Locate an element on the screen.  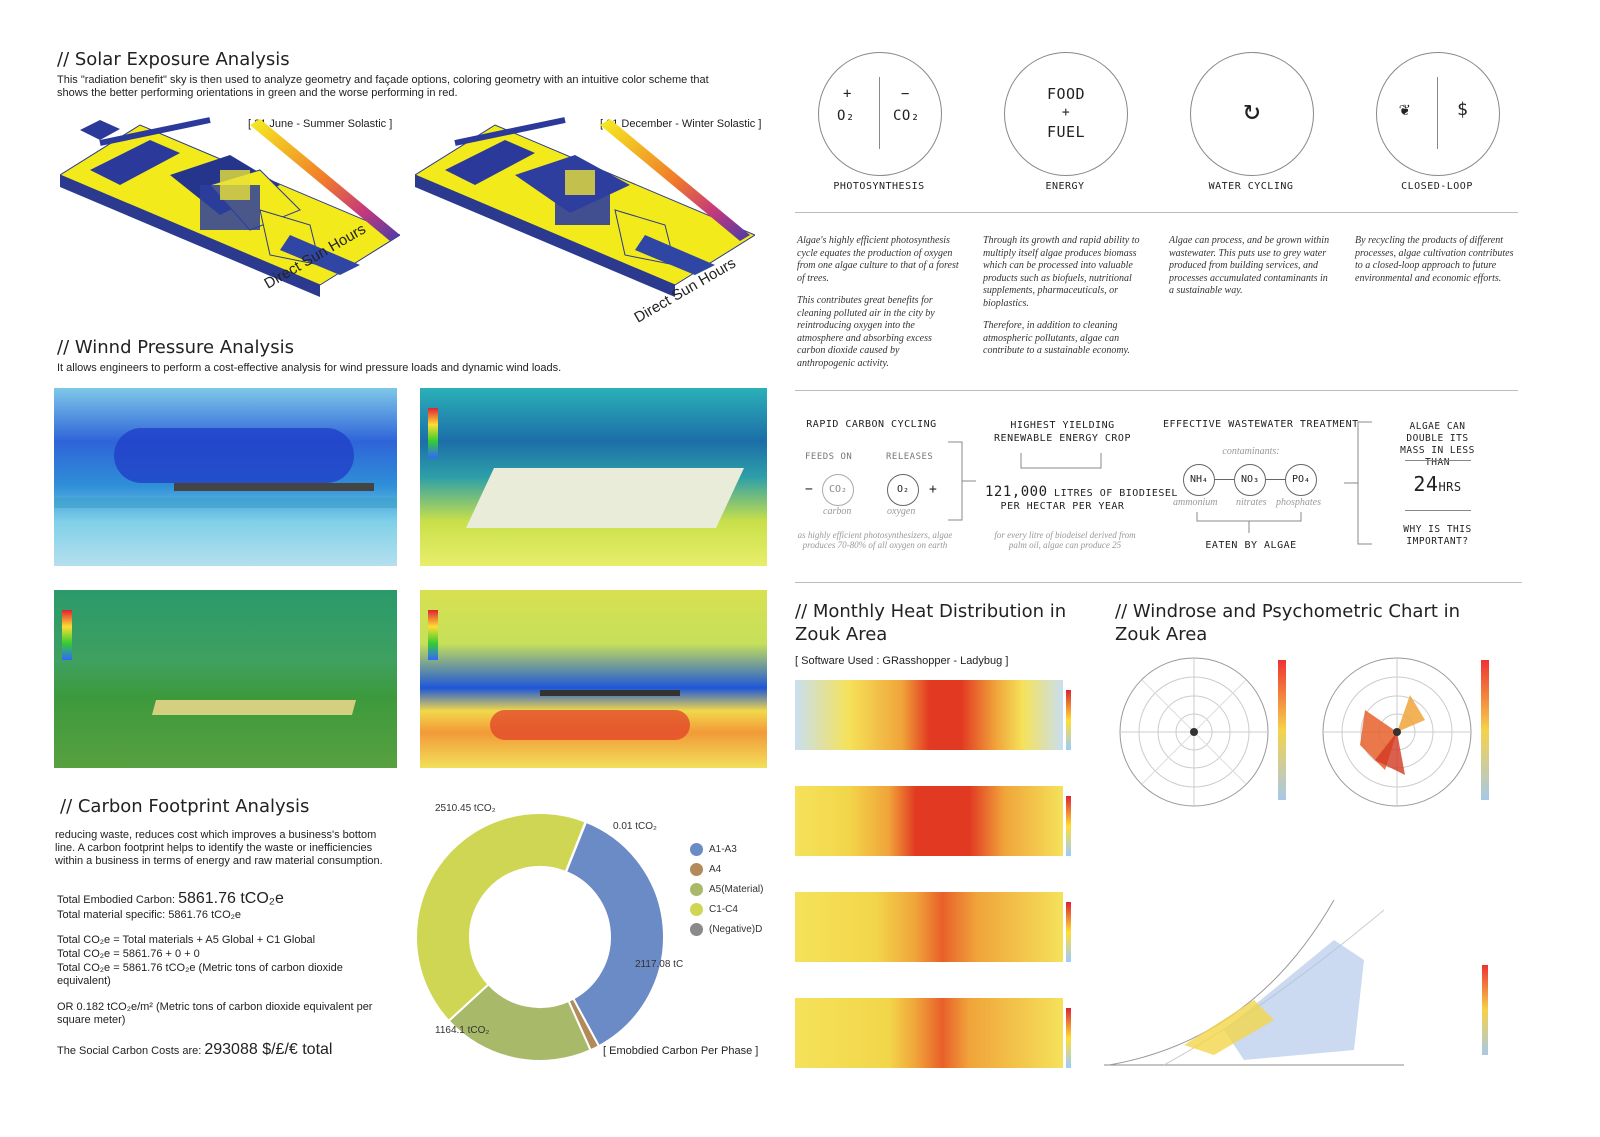
rapid-carbon-title: RAPID CARBON CYCLING is located at coordinates (871, 424).